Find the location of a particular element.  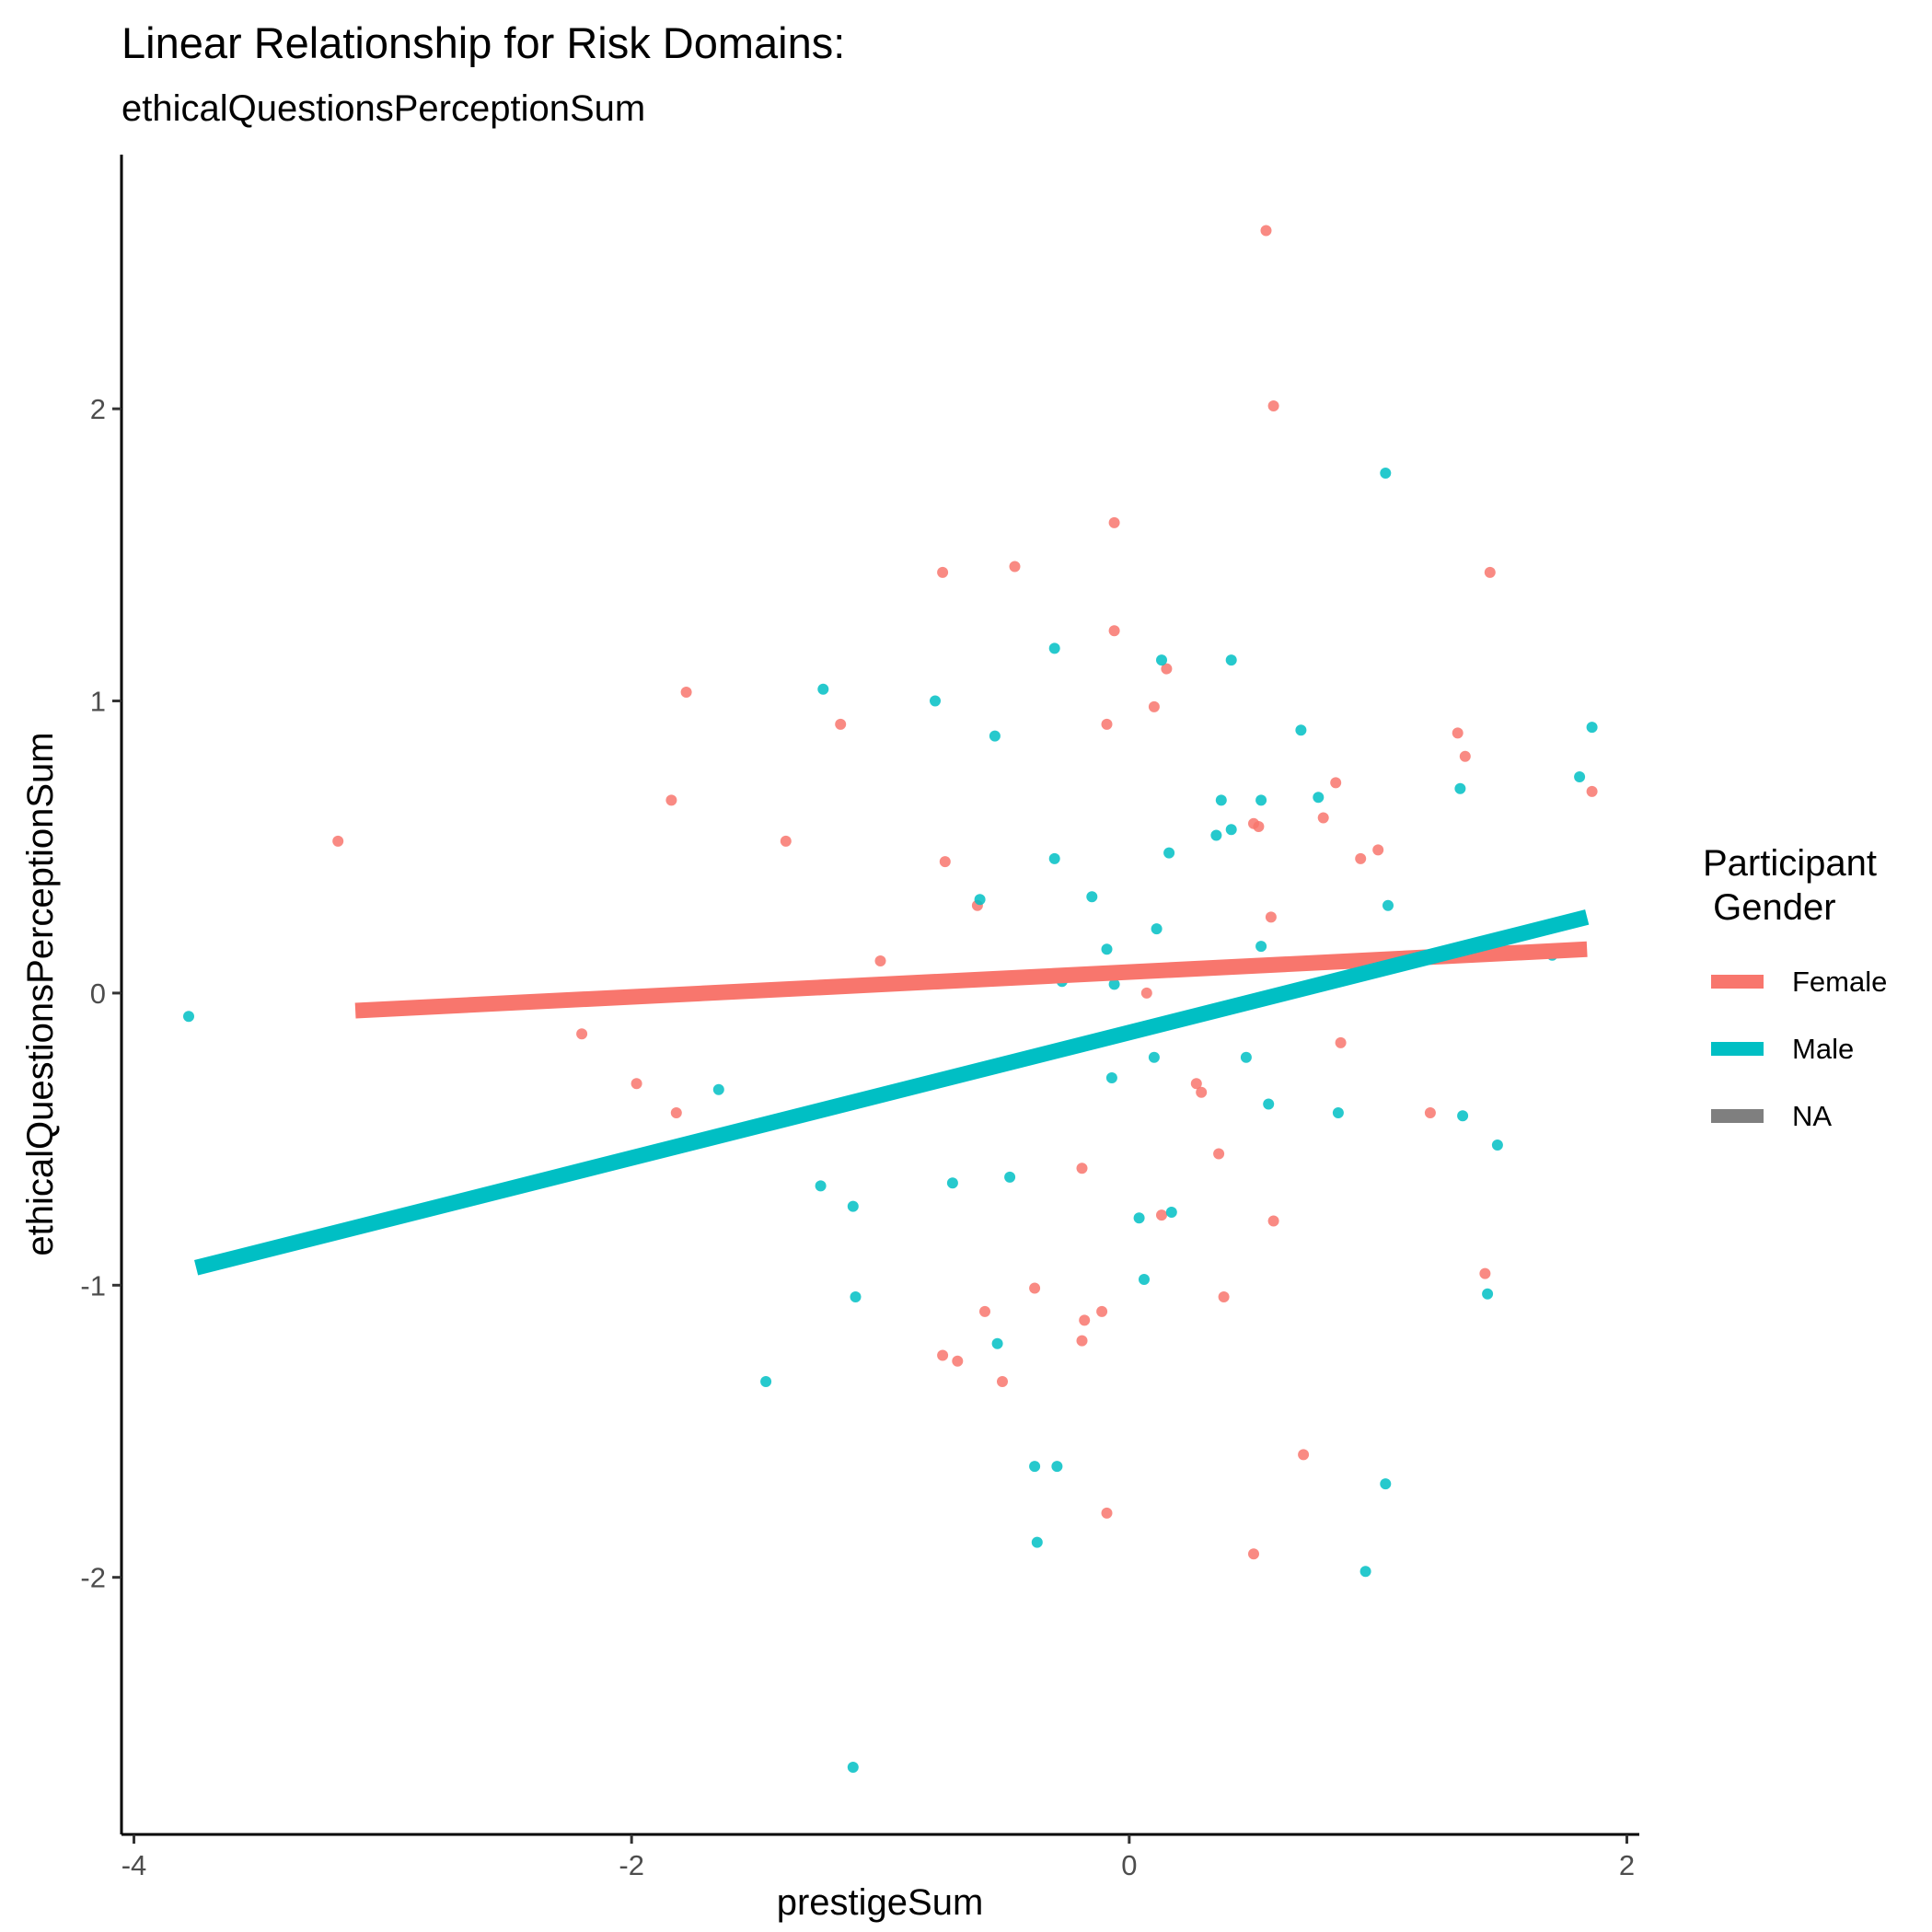

legend-title-line2: Gender is located at coordinates (1770, 908).